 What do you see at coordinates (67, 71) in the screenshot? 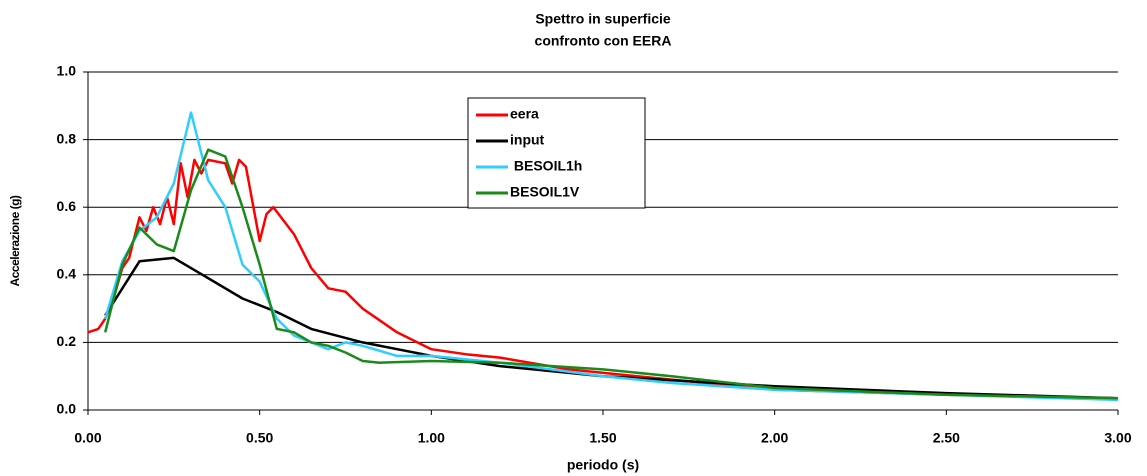
I see `y-tick-label: 1.0` at bounding box center [67, 71].